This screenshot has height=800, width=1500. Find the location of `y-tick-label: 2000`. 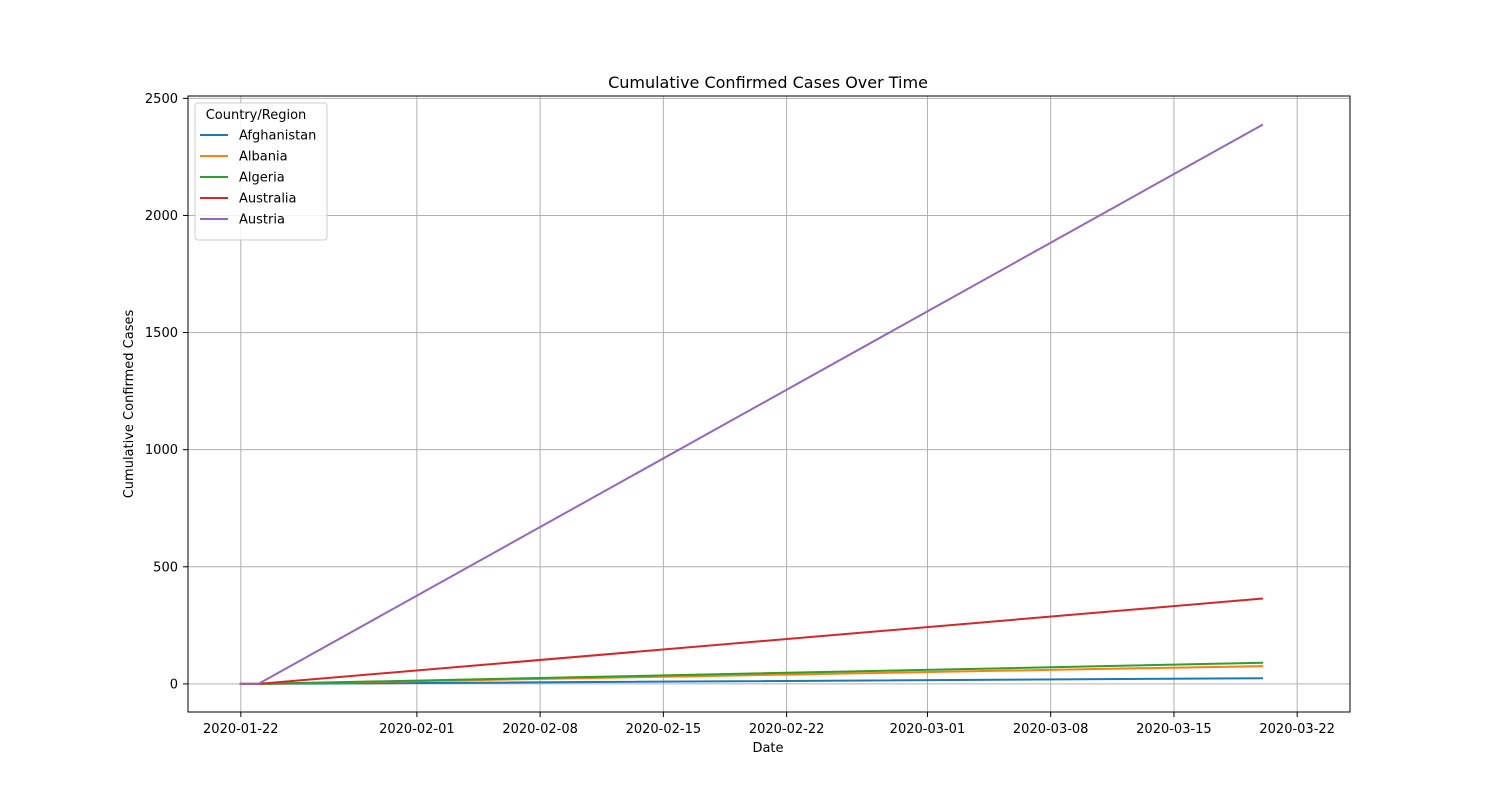

y-tick-label: 2000 is located at coordinates (161, 216).